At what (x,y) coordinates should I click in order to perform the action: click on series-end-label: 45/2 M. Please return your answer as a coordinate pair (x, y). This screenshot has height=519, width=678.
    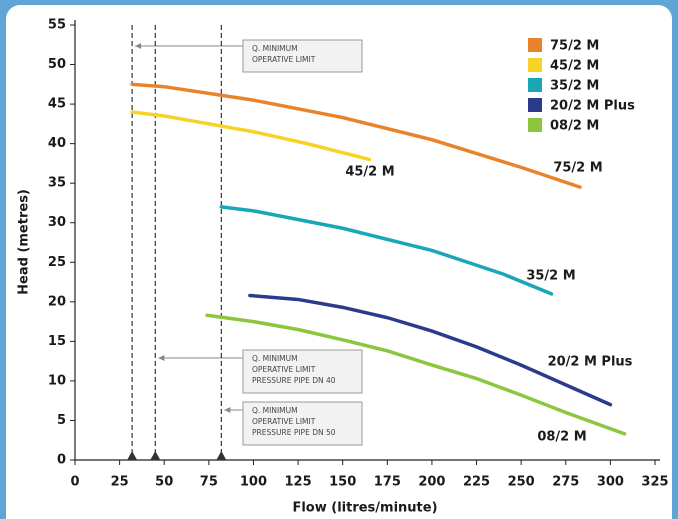
    Looking at the image, I should click on (369, 172).